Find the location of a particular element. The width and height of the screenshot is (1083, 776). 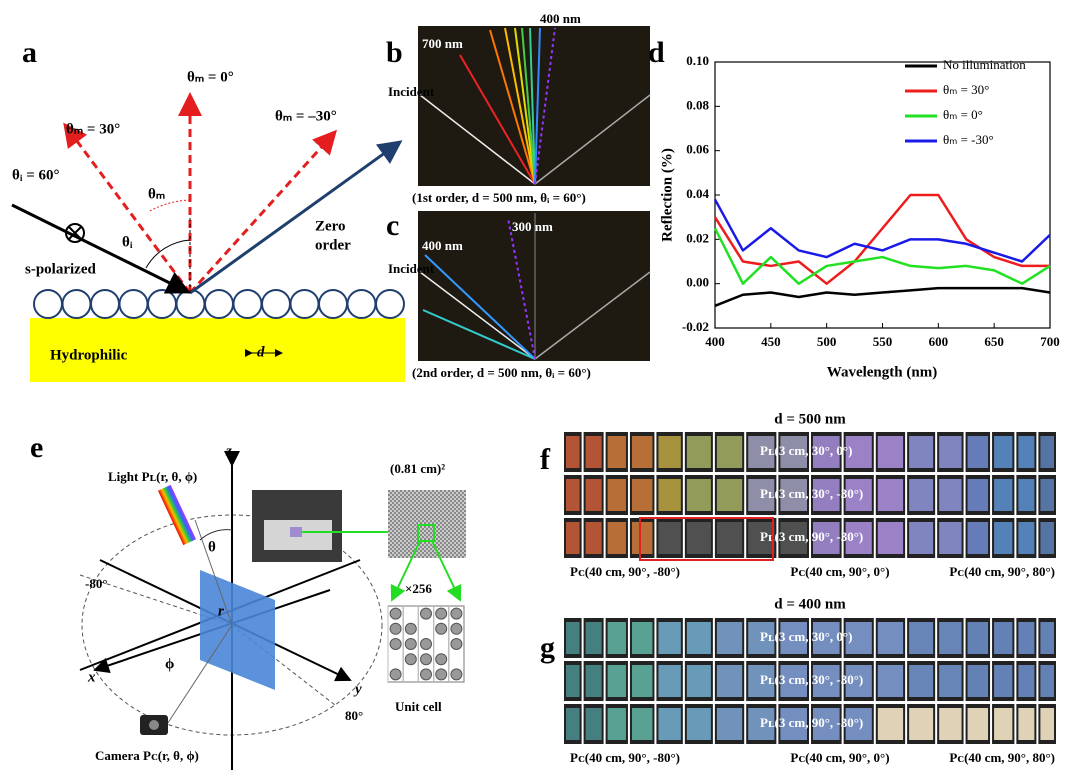

y-tick-label: 0.02 is located at coordinates (697, 237).